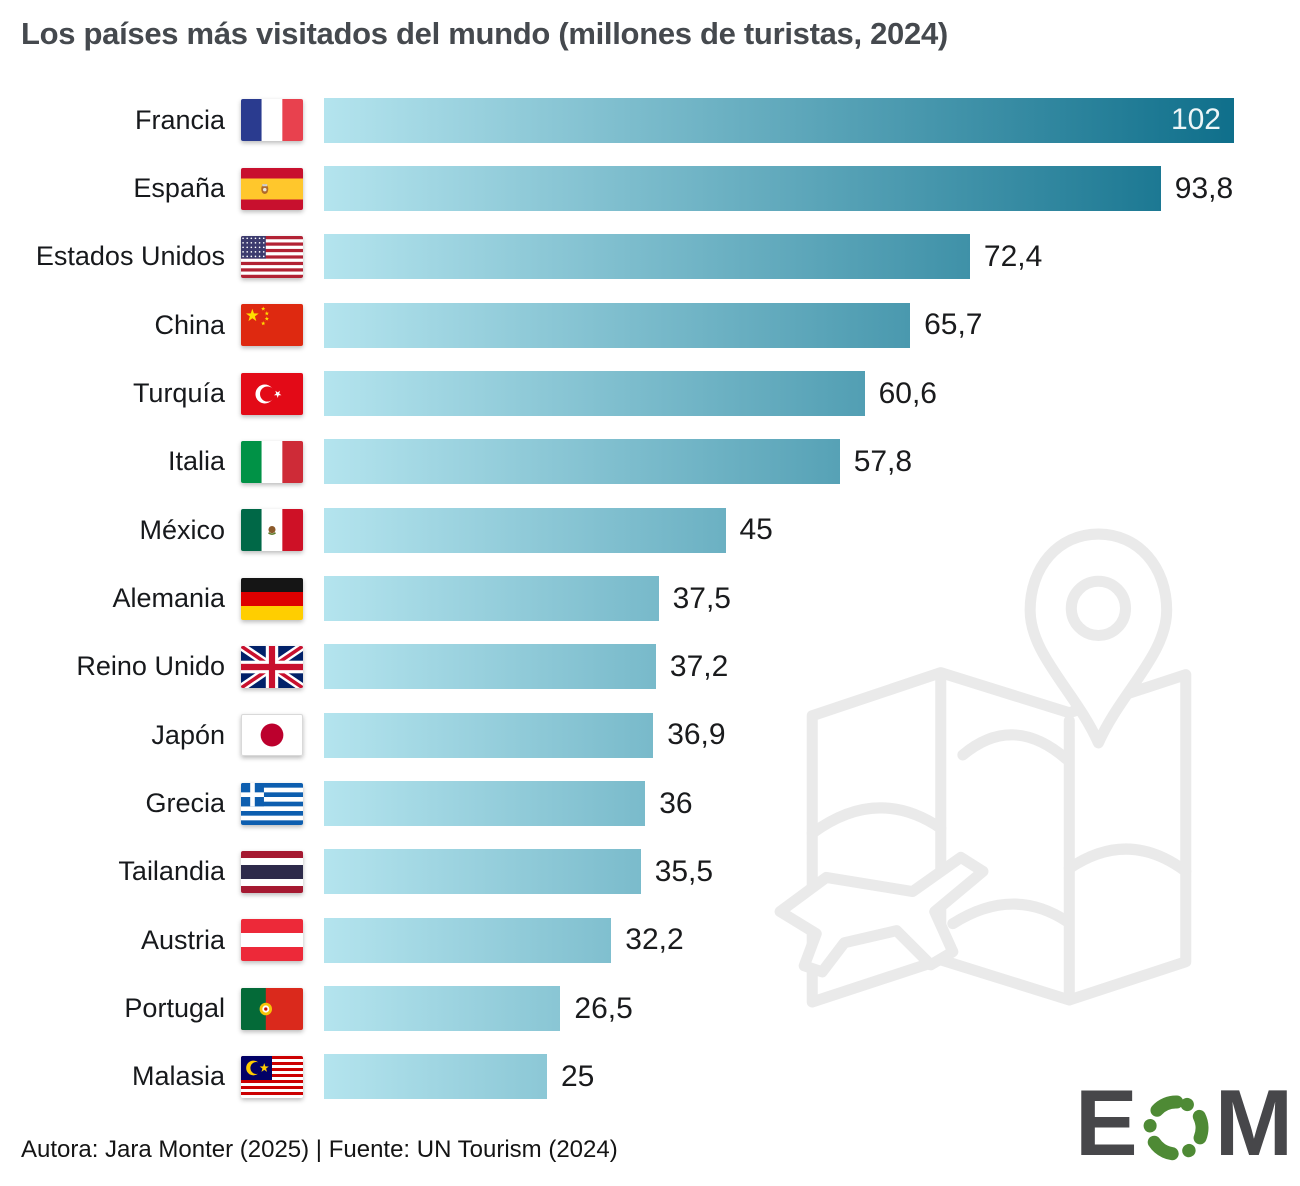 This screenshot has width=1300, height=1186. I want to click on eom-logo: E M, so click(1183, 1122).